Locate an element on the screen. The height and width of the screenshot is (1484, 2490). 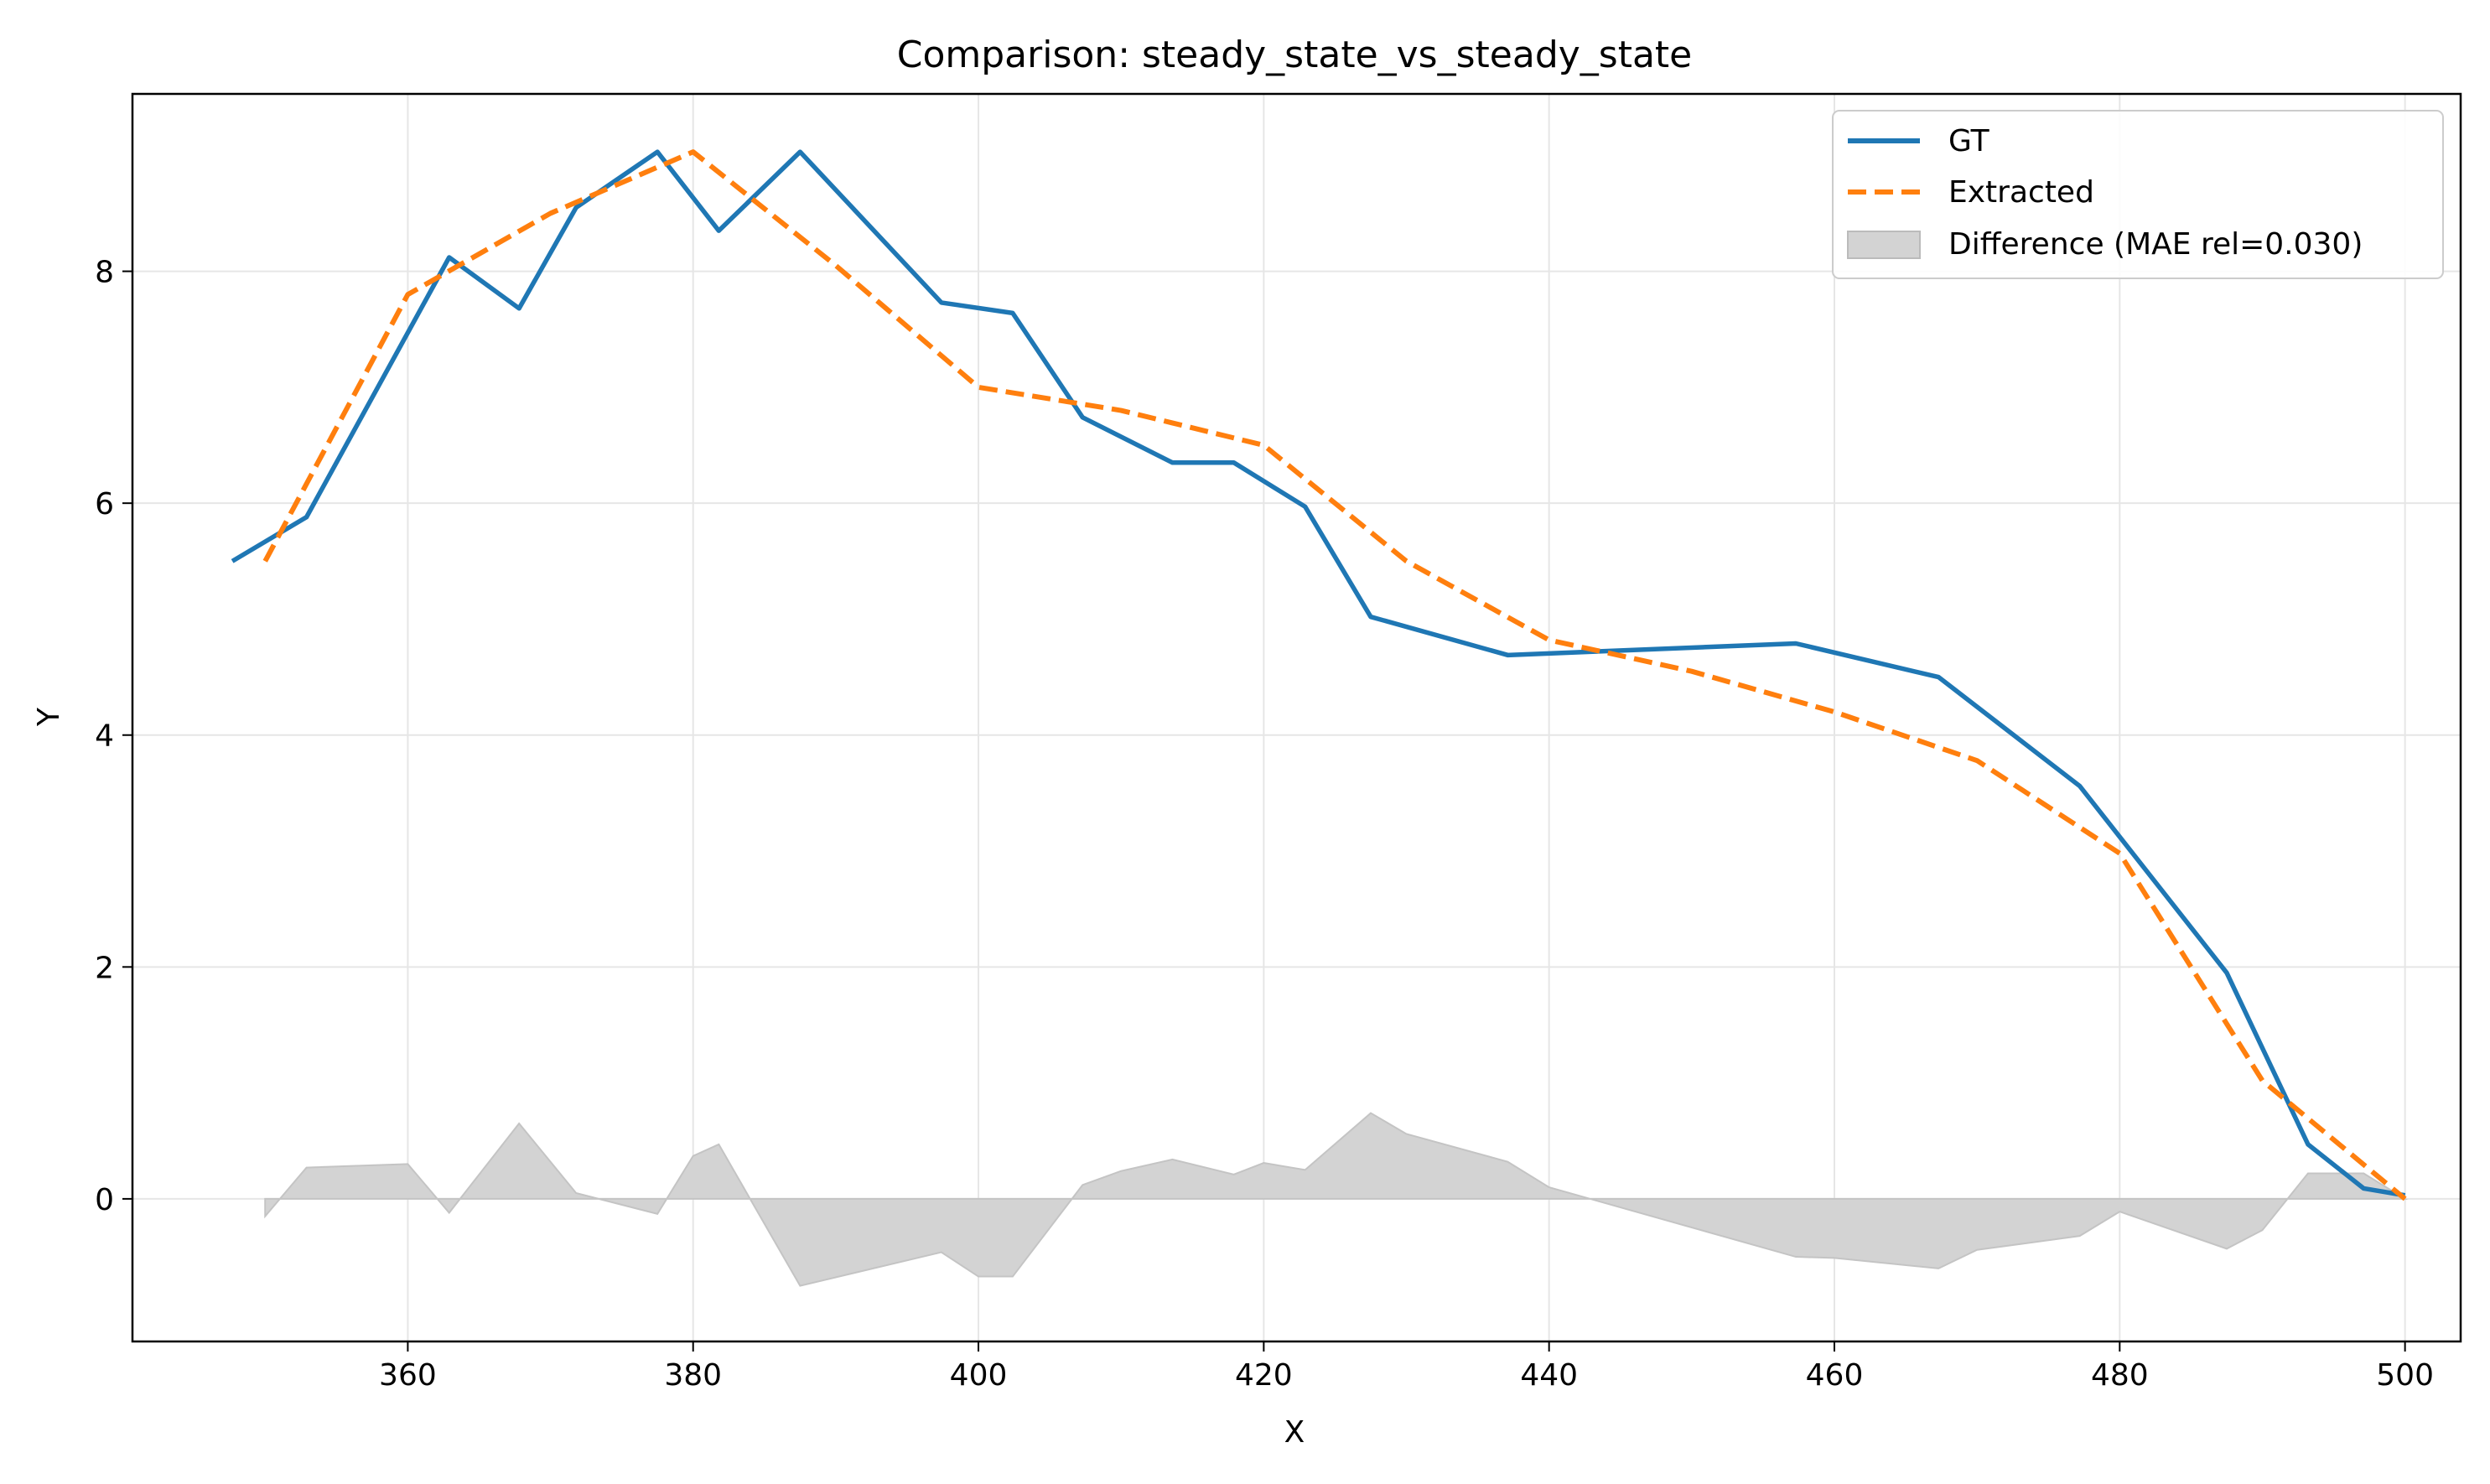
difference-area-layer is located at coordinates (1336, 1199).